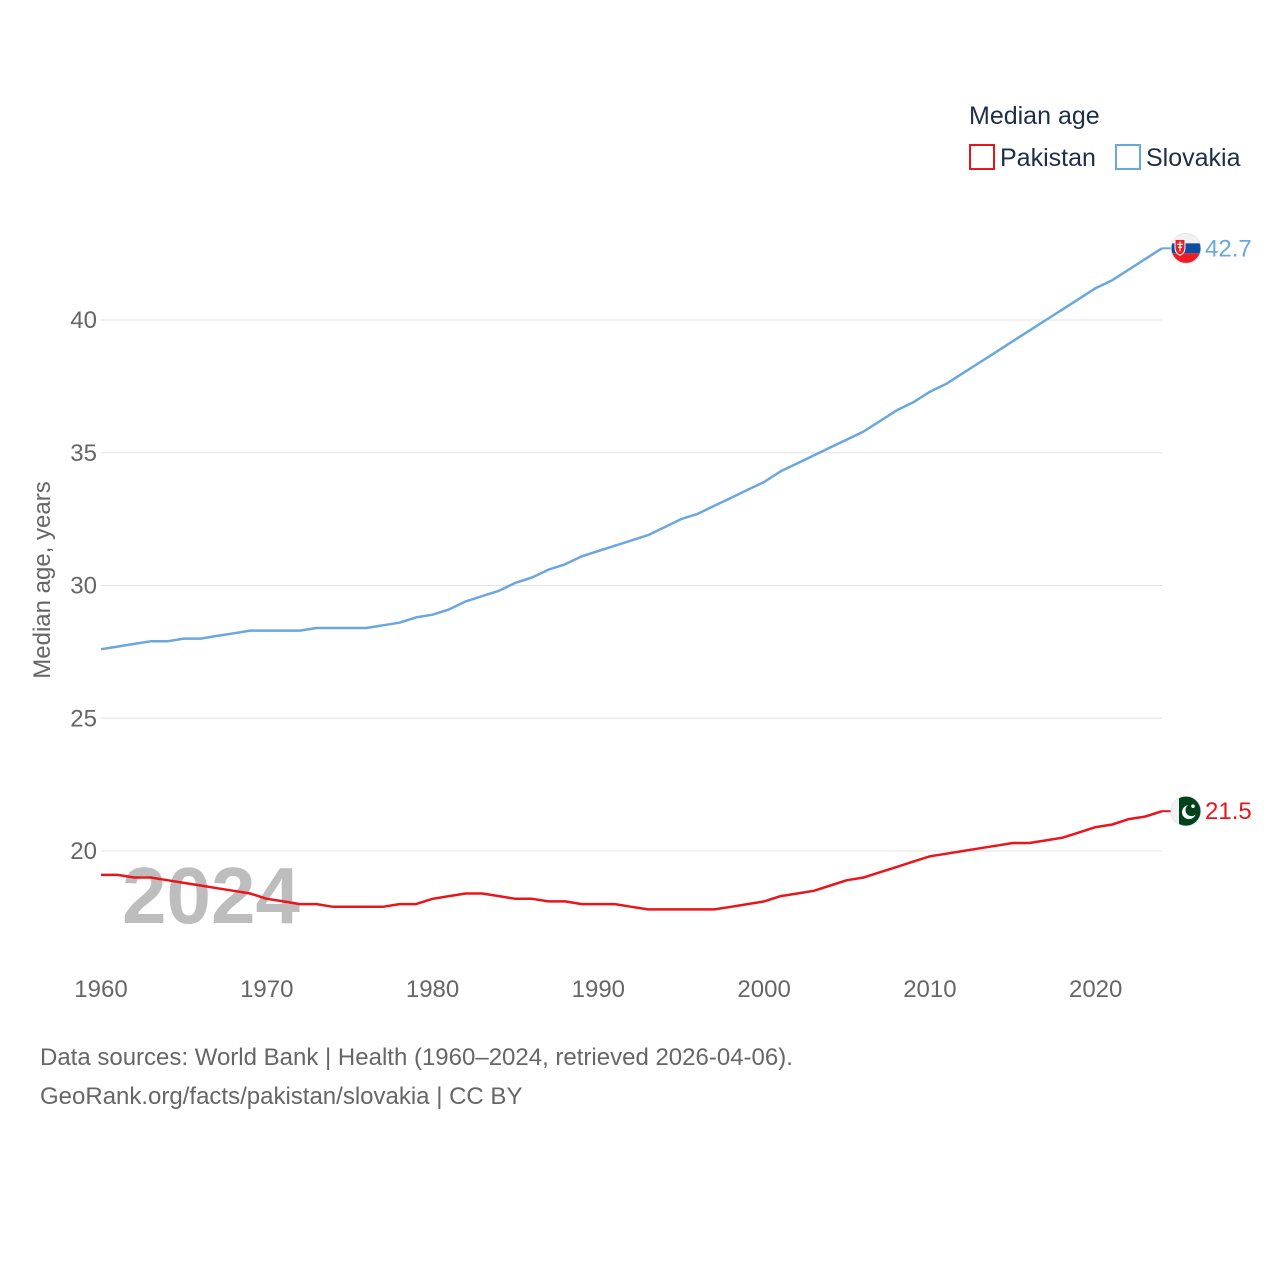  What do you see at coordinates (1034, 116) in the screenshot?
I see `legend-title: Median age` at bounding box center [1034, 116].